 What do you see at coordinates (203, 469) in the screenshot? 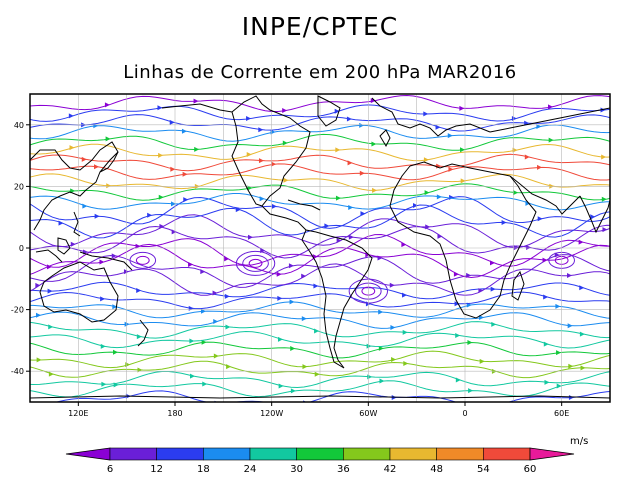
I see `colorbar-label: 18` at bounding box center [203, 469].